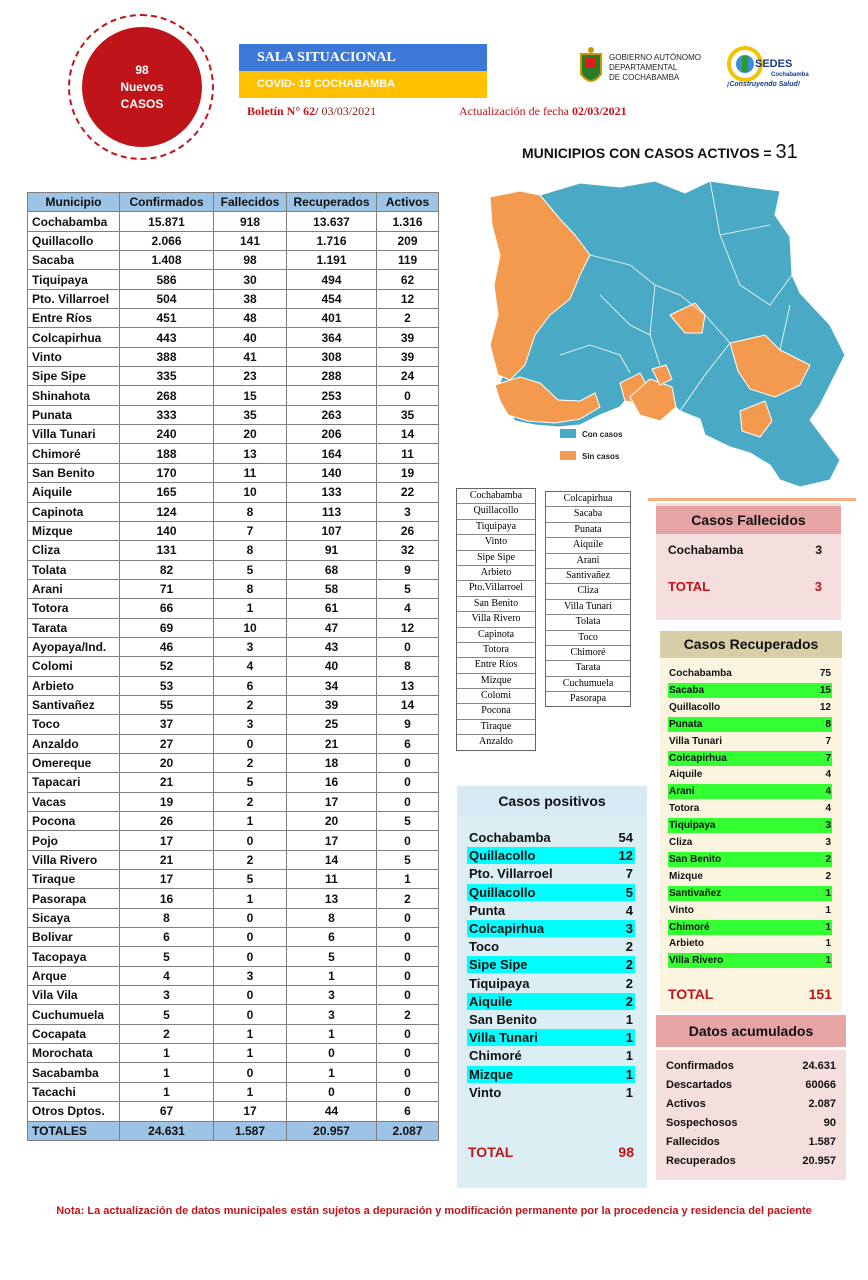  I want to click on table-row: Entre Ríos 451 48 401 2, so click(233, 318).